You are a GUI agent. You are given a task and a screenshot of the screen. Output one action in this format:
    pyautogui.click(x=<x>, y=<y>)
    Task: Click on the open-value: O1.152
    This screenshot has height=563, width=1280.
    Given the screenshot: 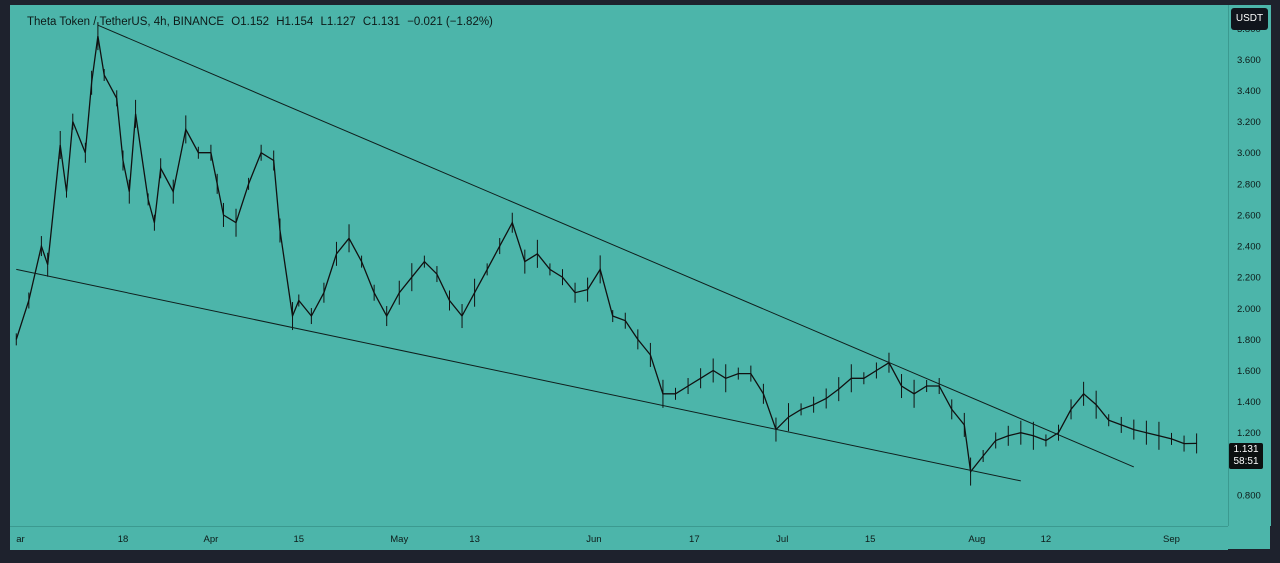 What is the action you would take?
    pyautogui.click(x=250, y=22)
    